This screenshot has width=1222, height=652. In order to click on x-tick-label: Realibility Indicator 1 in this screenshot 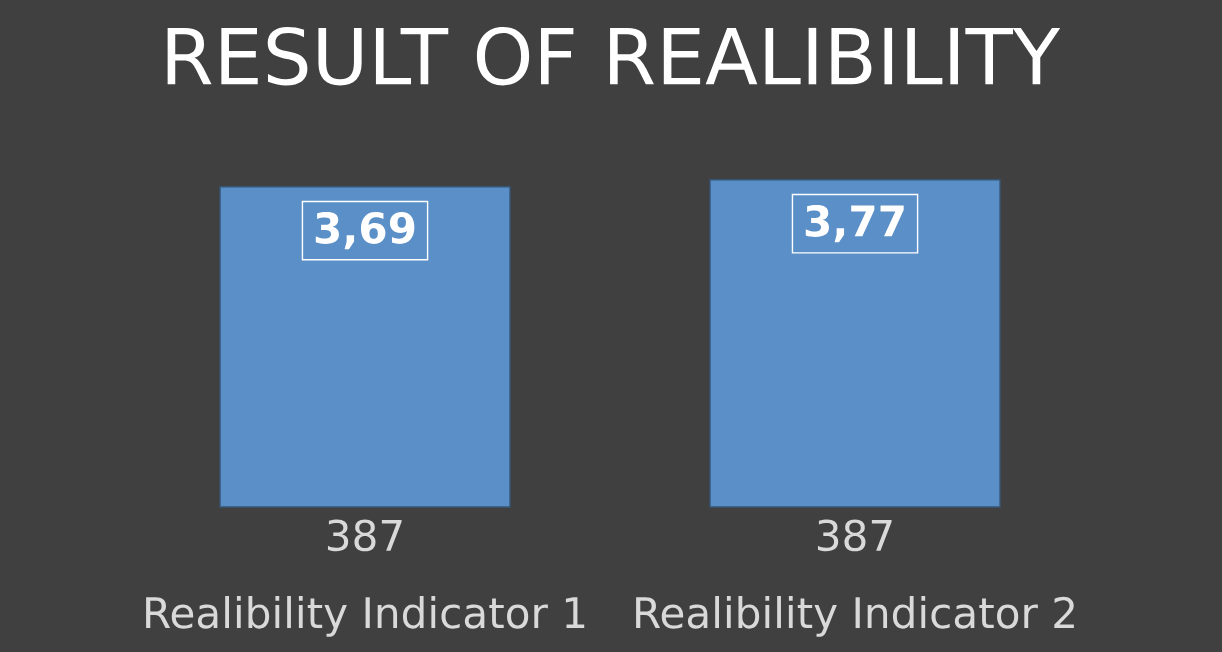, I will do `click(365, 616)`.